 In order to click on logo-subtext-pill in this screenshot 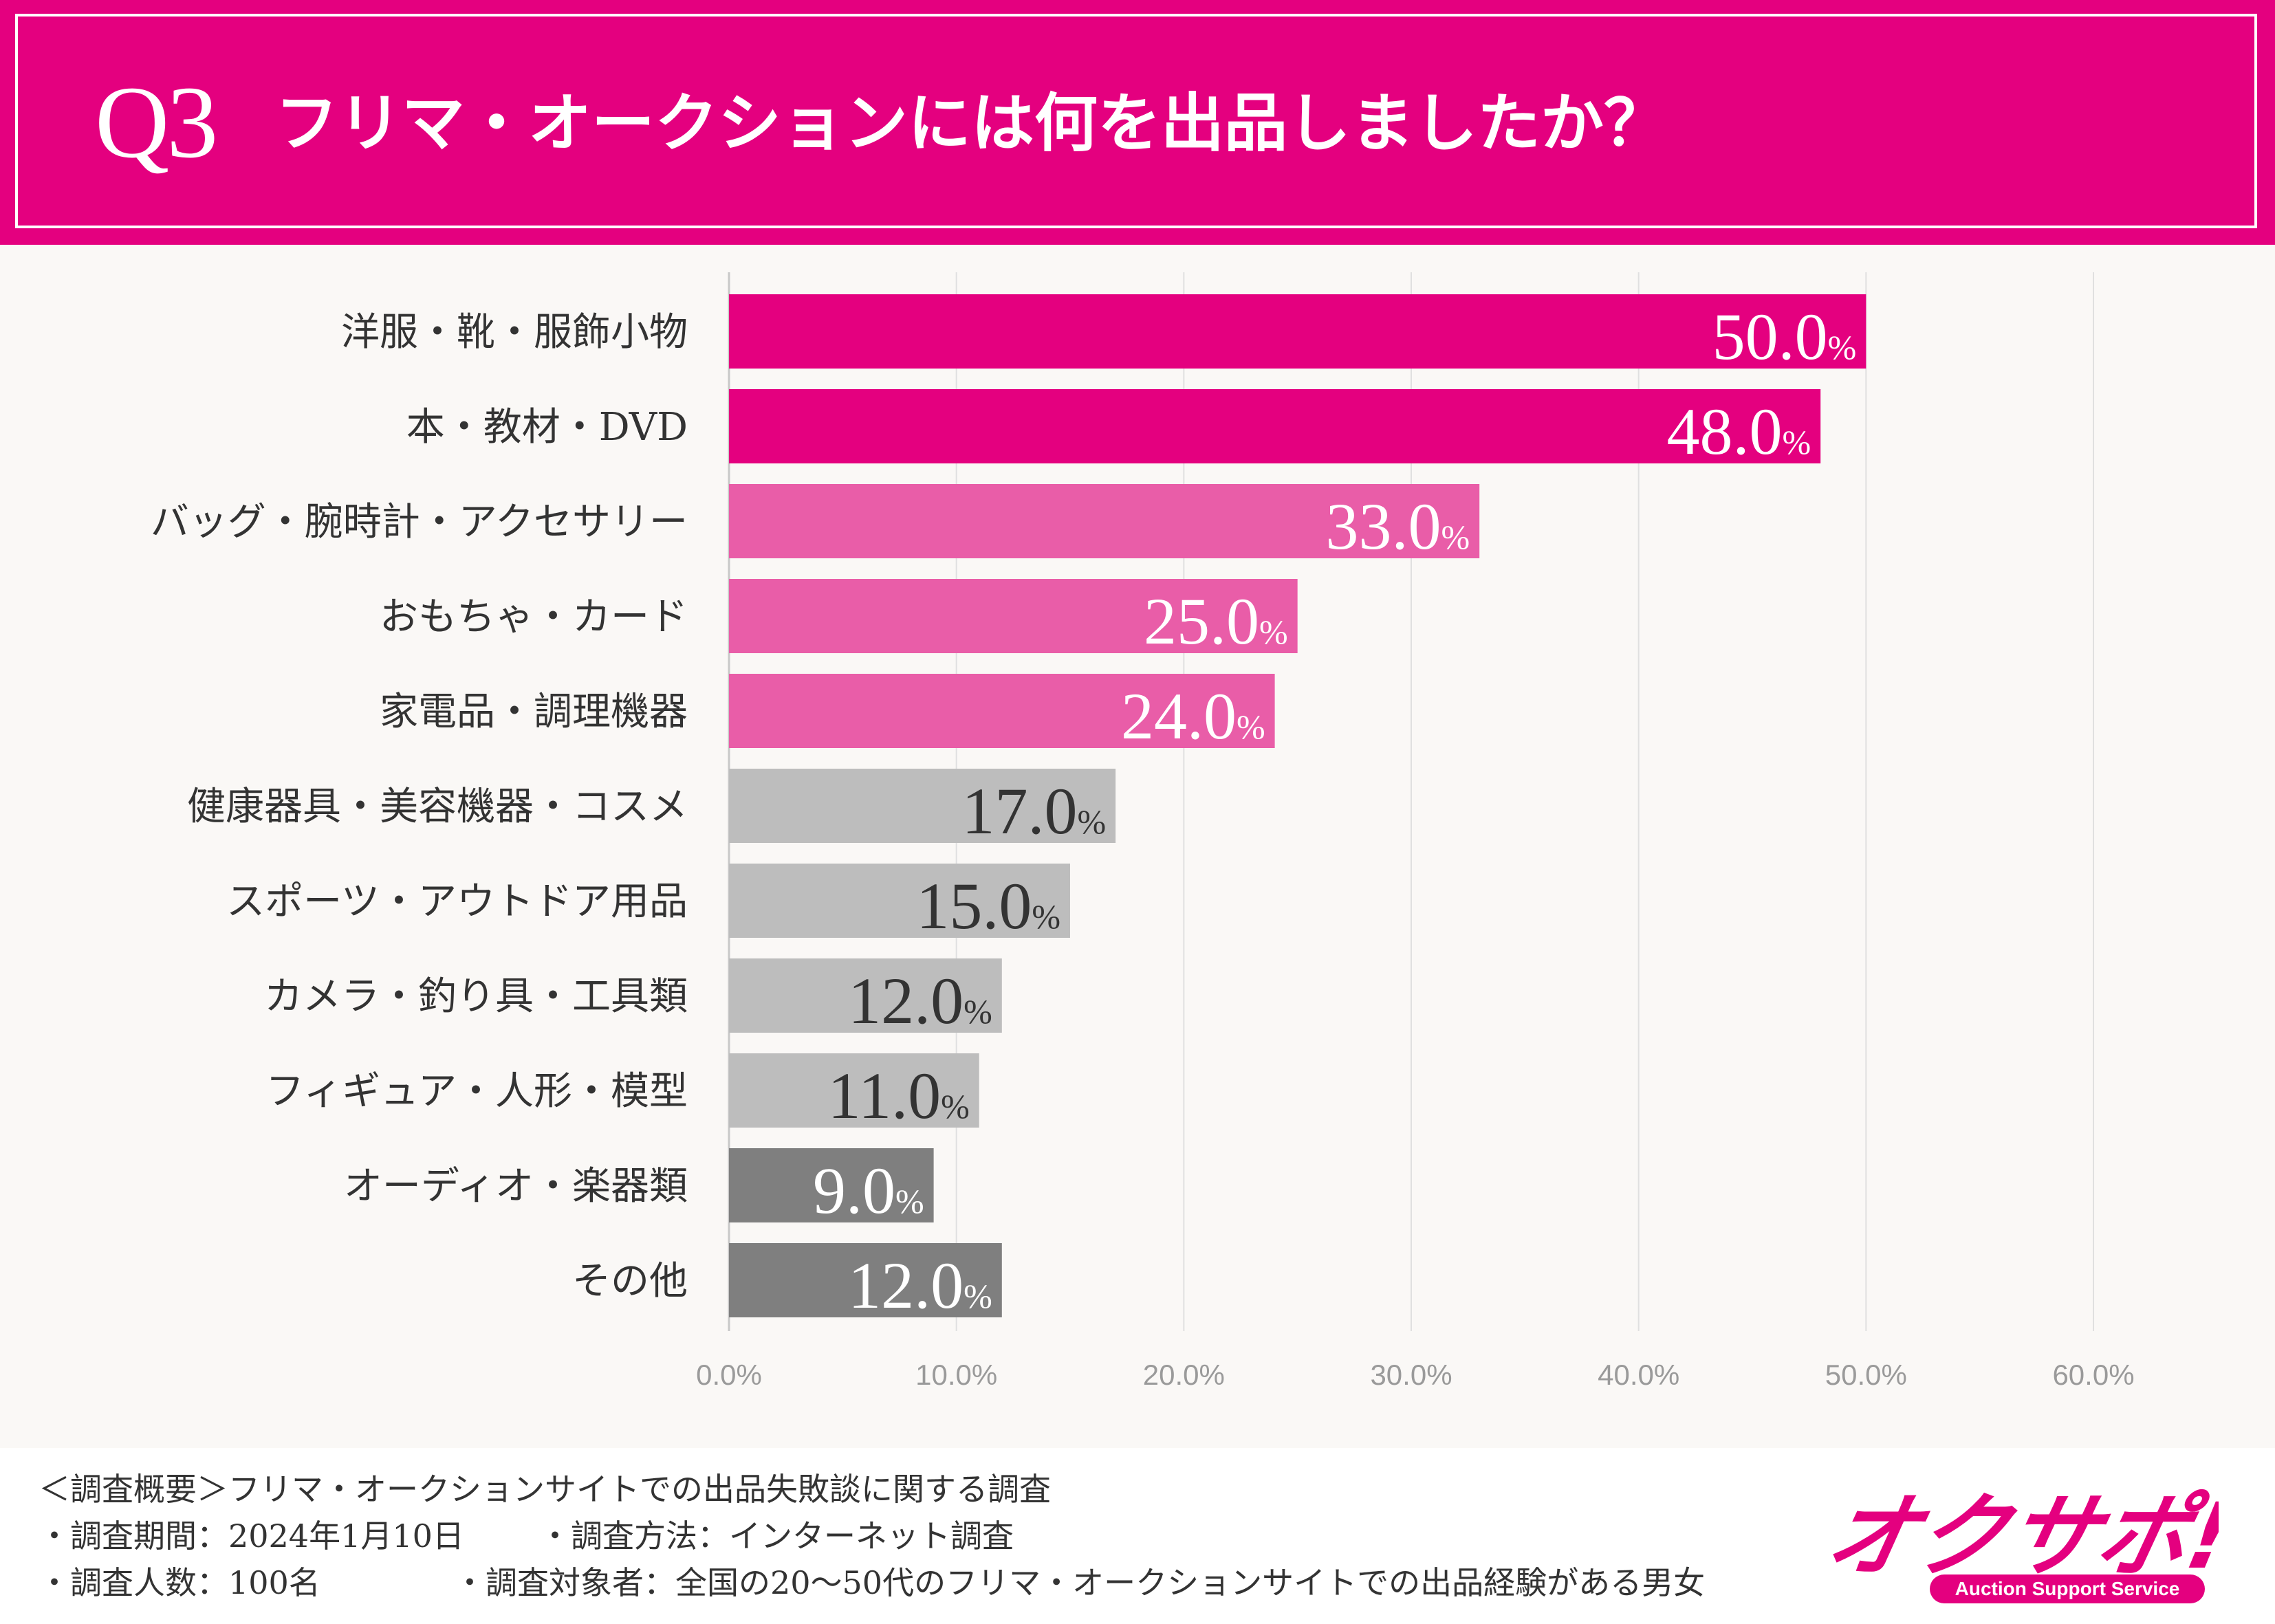, I will do `click(2067, 1588)`.